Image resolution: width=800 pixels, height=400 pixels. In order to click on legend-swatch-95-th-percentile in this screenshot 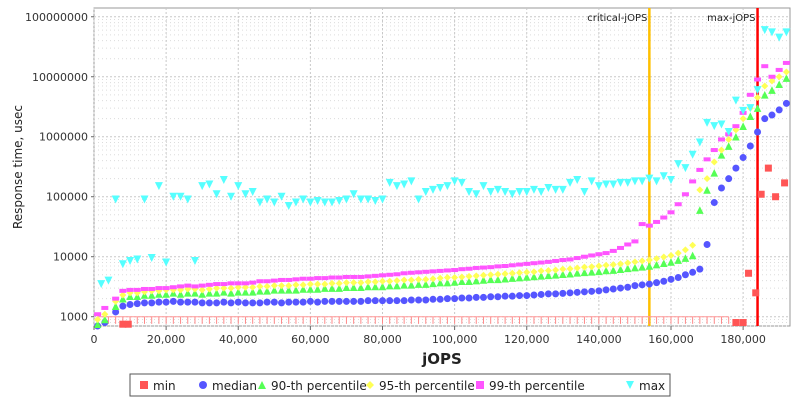, I will do `click(370, 385)`.